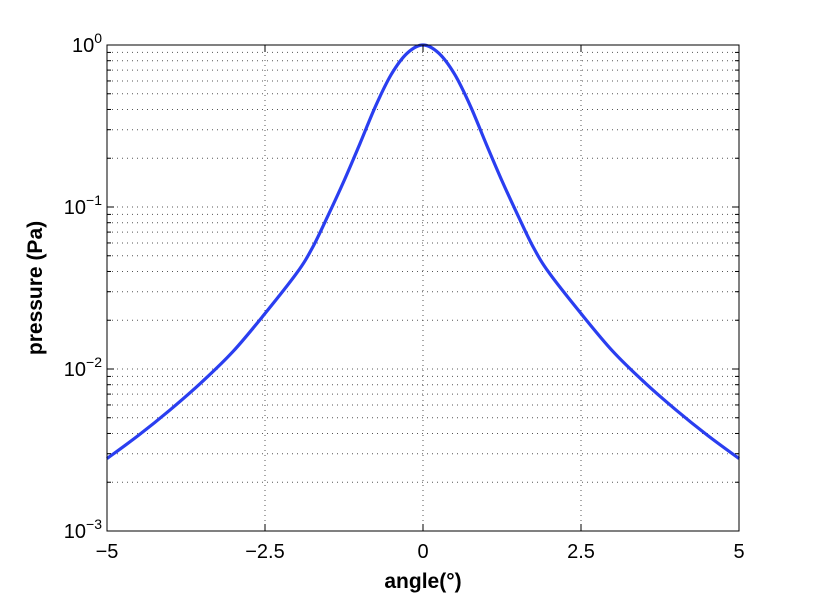 This screenshot has height=598, width=817. I want to click on x-axis-label: angle(°), so click(422, 581).